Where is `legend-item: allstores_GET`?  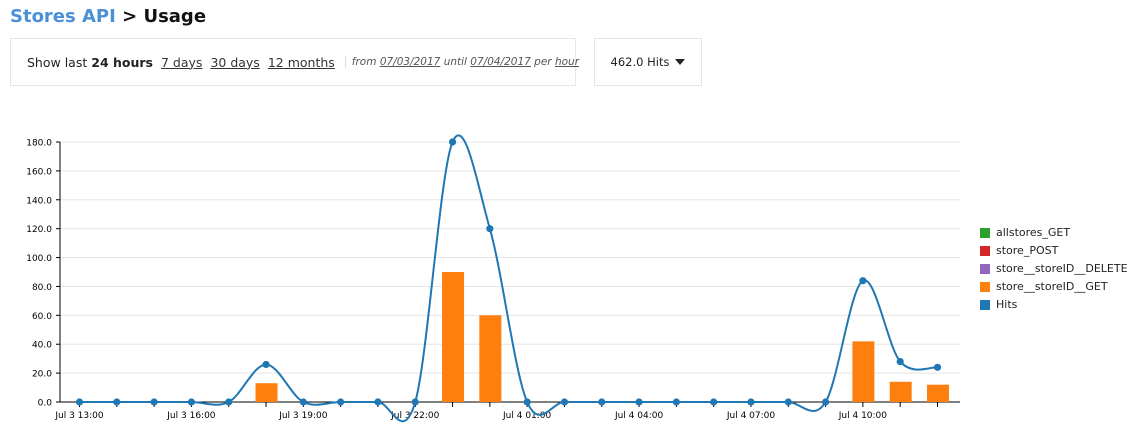 legend-item: allstores_GET is located at coordinates (1054, 233).